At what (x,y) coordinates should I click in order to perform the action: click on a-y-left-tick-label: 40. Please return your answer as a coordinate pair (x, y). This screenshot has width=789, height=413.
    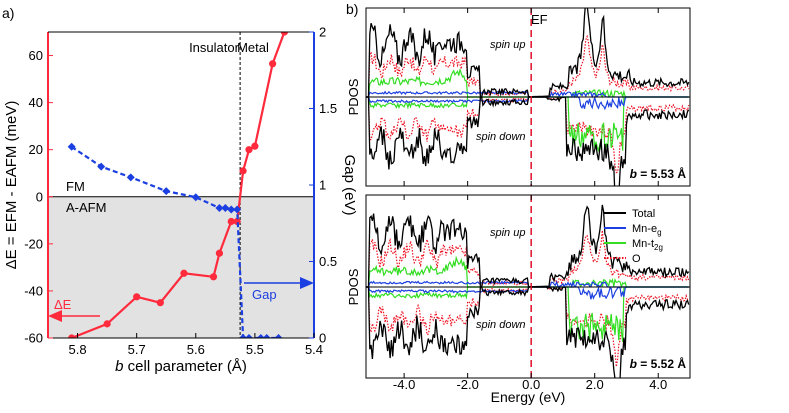
    Looking at the image, I should click on (36, 102).